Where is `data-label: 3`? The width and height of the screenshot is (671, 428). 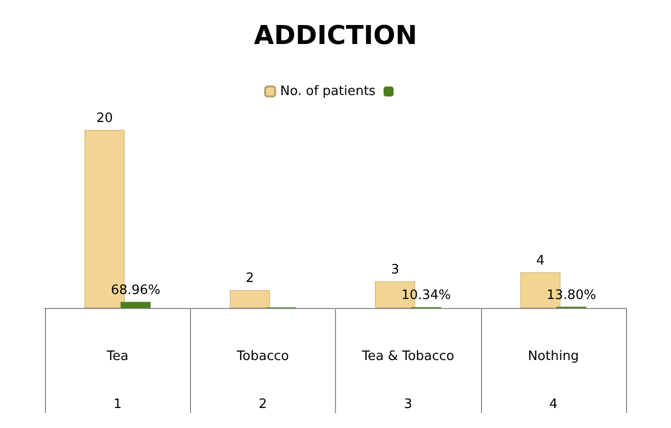 data-label: 3 is located at coordinates (395, 270).